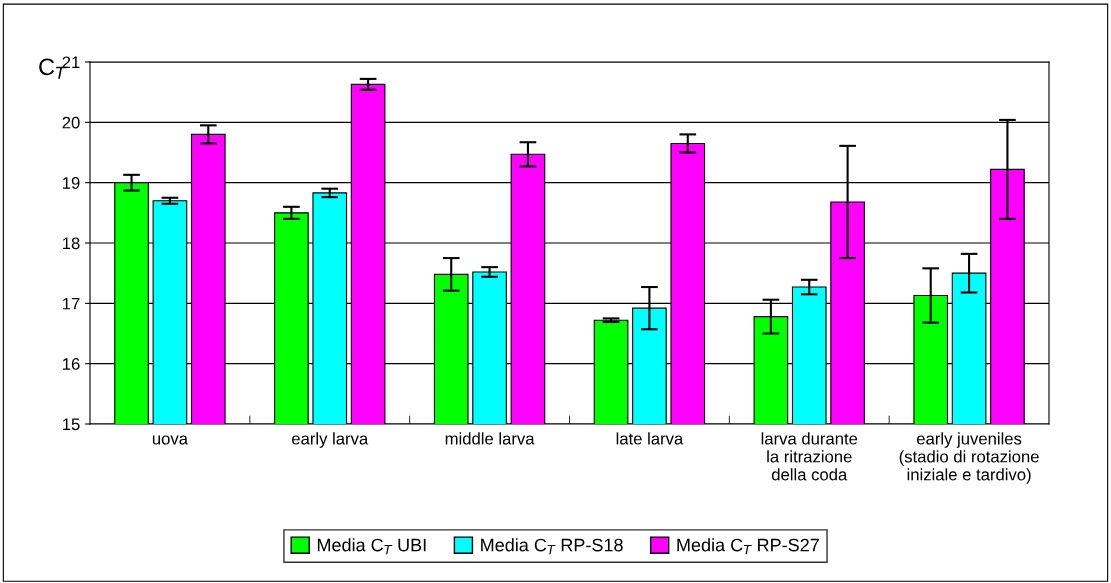 The height and width of the screenshot is (583, 1111). I want to click on legend-label: Media C$_{T}$ RP-S27, so click(748, 546).